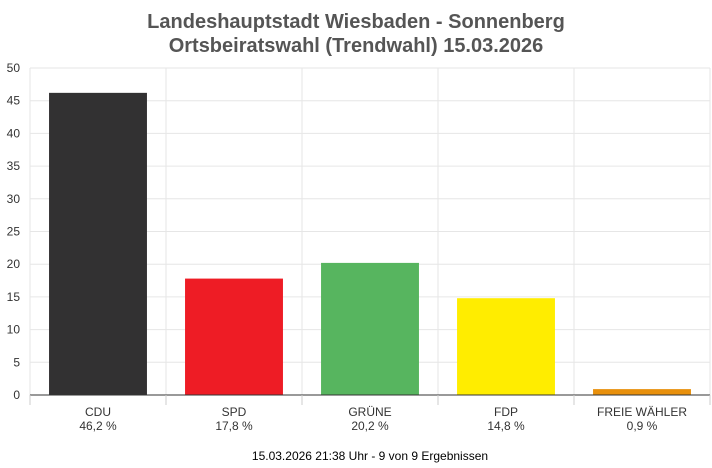 The width and height of the screenshot is (712, 468). What do you see at coordinates (98, 412) in the screenshot?
I see `x-category-label: CDU` at bounding box center [98, 412].